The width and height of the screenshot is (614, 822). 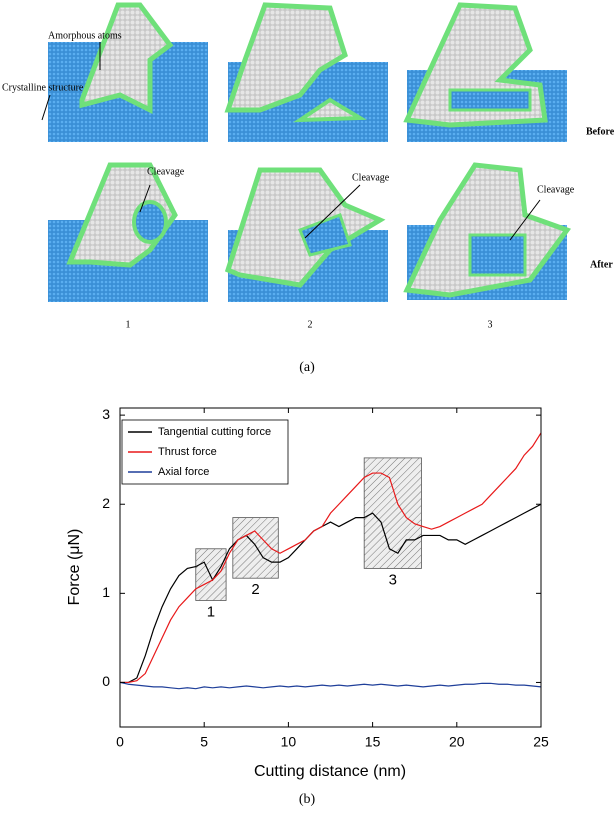 I want to click on column-label: 3, so click(x=490, y=324).